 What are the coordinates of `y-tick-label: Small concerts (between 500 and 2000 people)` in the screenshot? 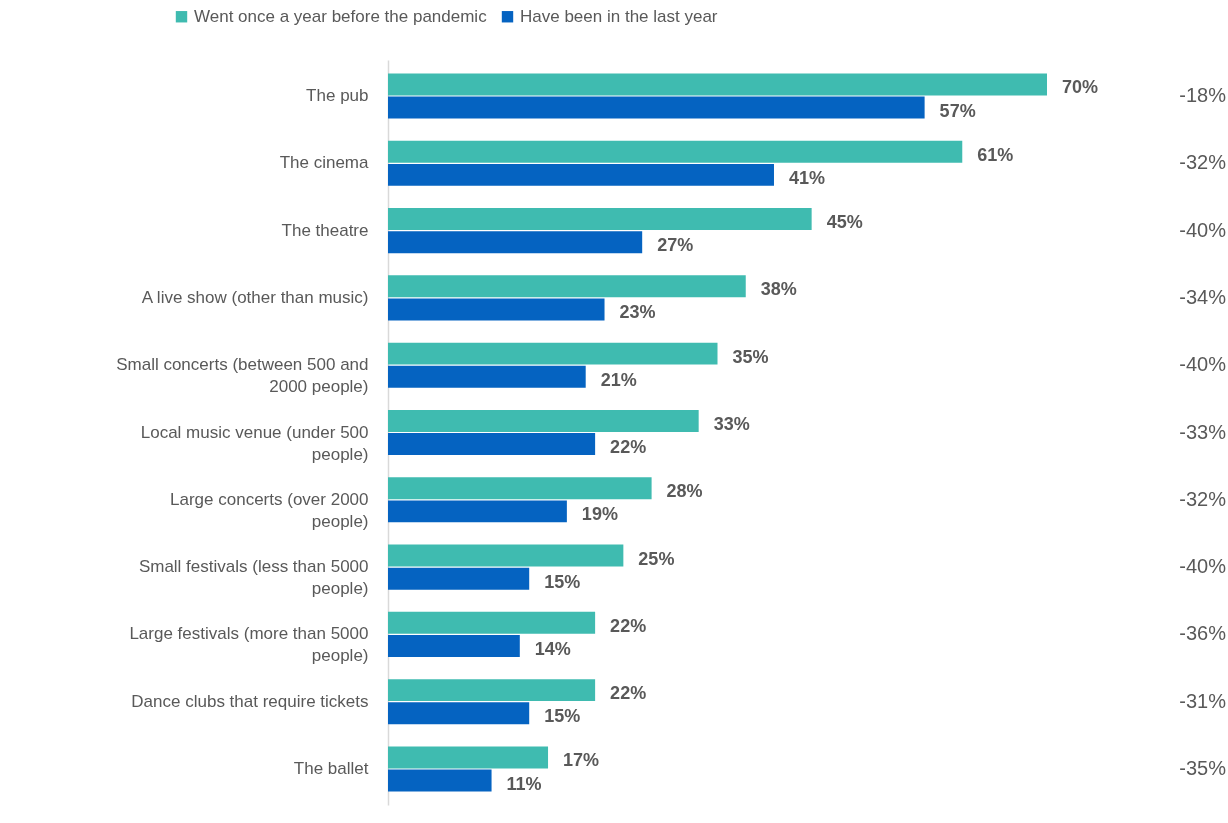 It's located at (242, 376).